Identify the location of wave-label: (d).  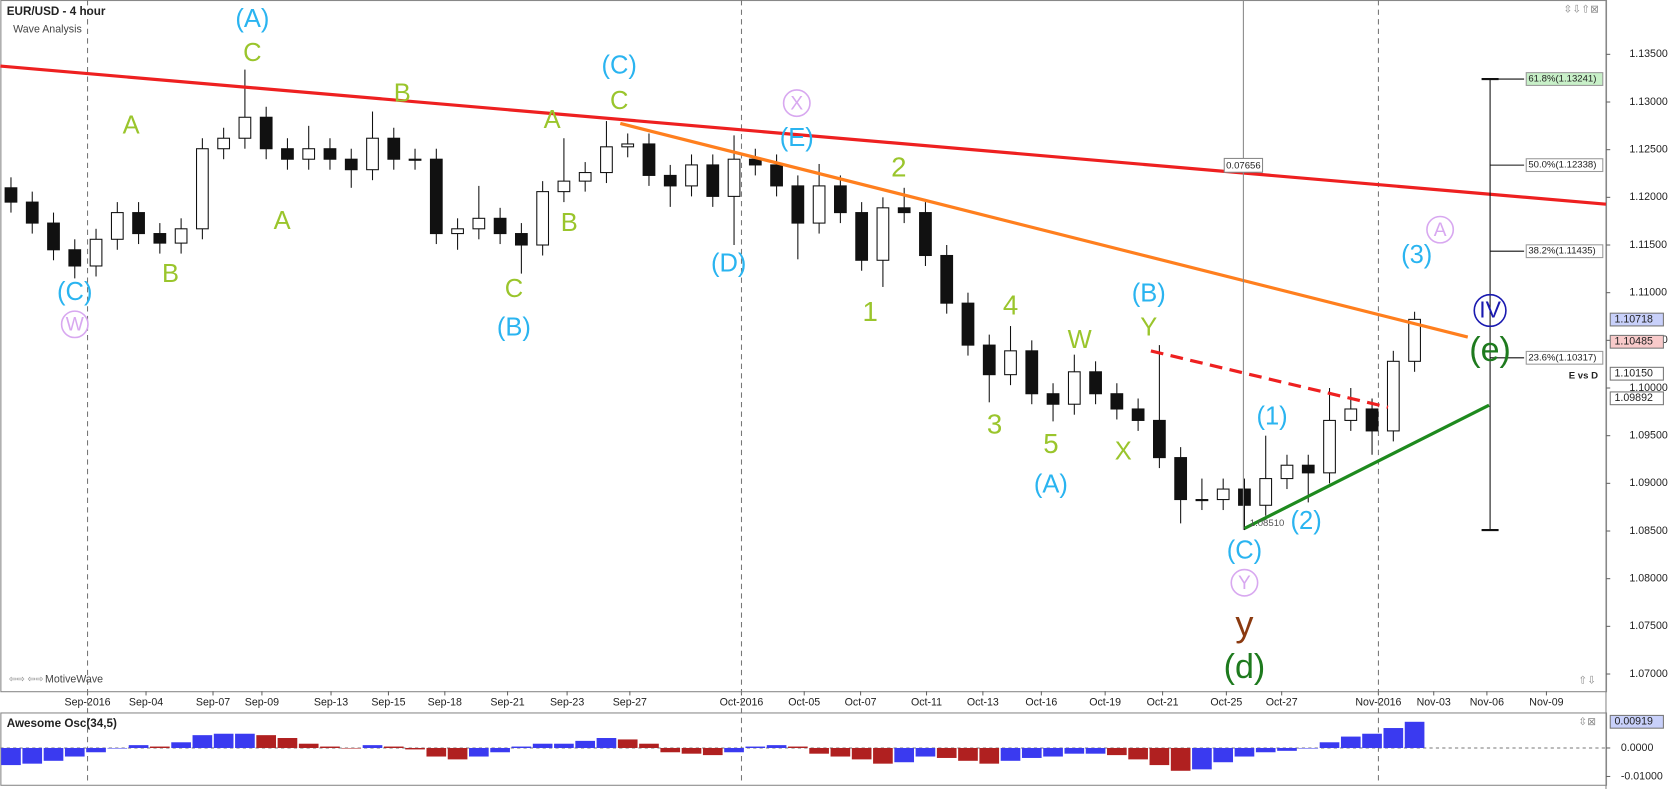
(1245, 667).